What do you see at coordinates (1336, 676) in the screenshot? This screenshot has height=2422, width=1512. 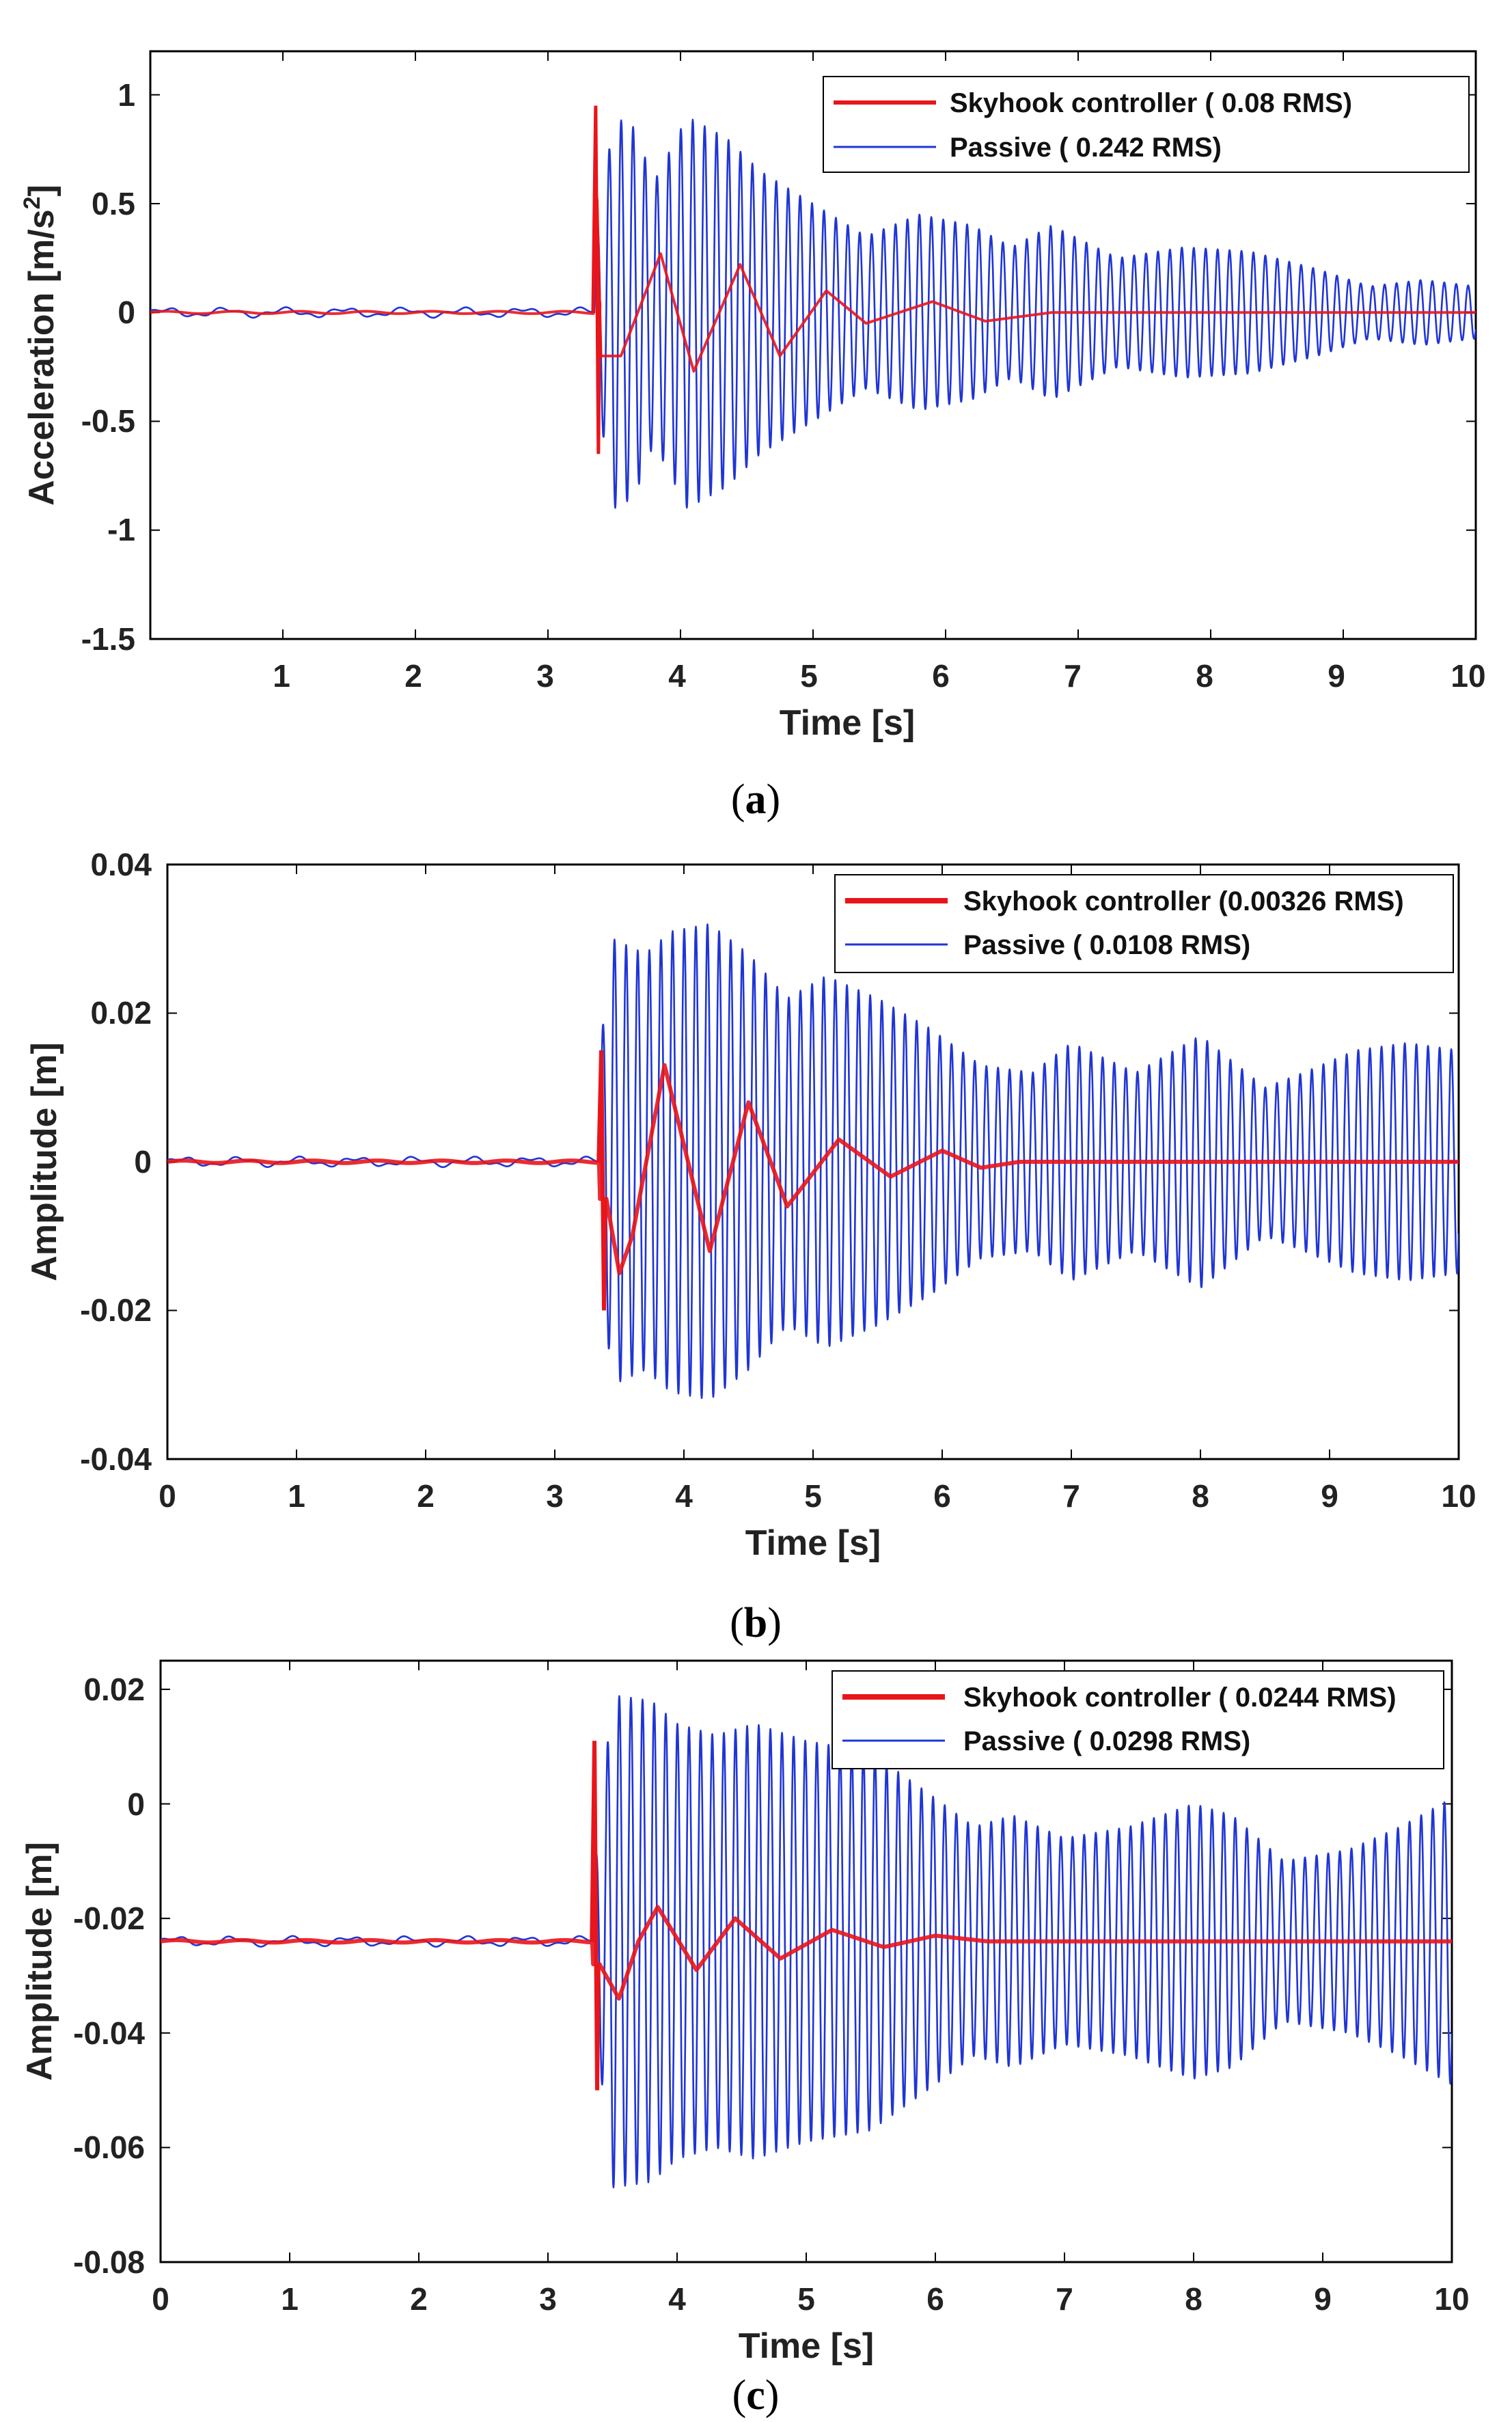 I see `panel-a-x-tick-label: 9` at bounding box center [1336, 676].